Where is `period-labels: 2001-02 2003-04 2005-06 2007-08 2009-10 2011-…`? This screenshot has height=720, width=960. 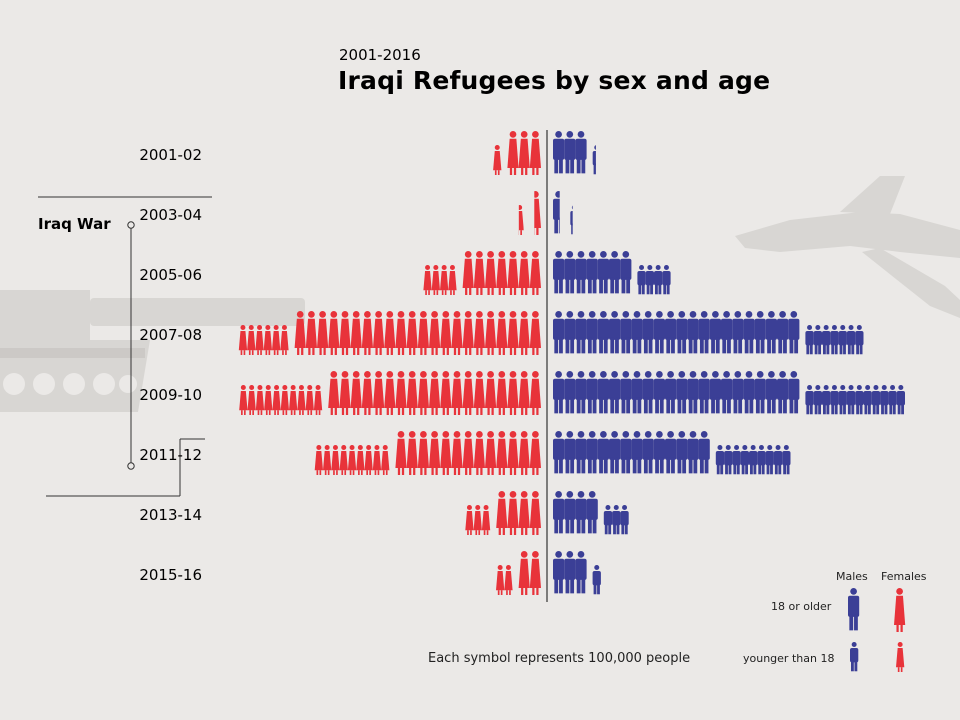
period-labels: 2001-02 2003-04 2005-06 2007-08 2009-10 2011-… is located at coordinates (170, 365).